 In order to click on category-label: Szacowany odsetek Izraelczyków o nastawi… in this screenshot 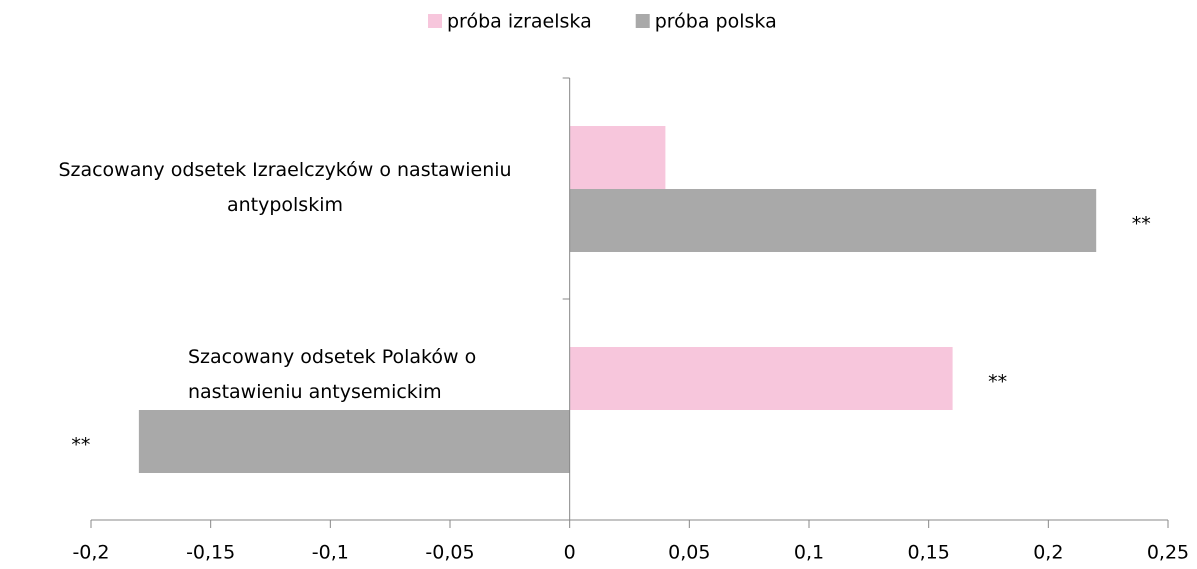, I will do `click(285, 187)`.